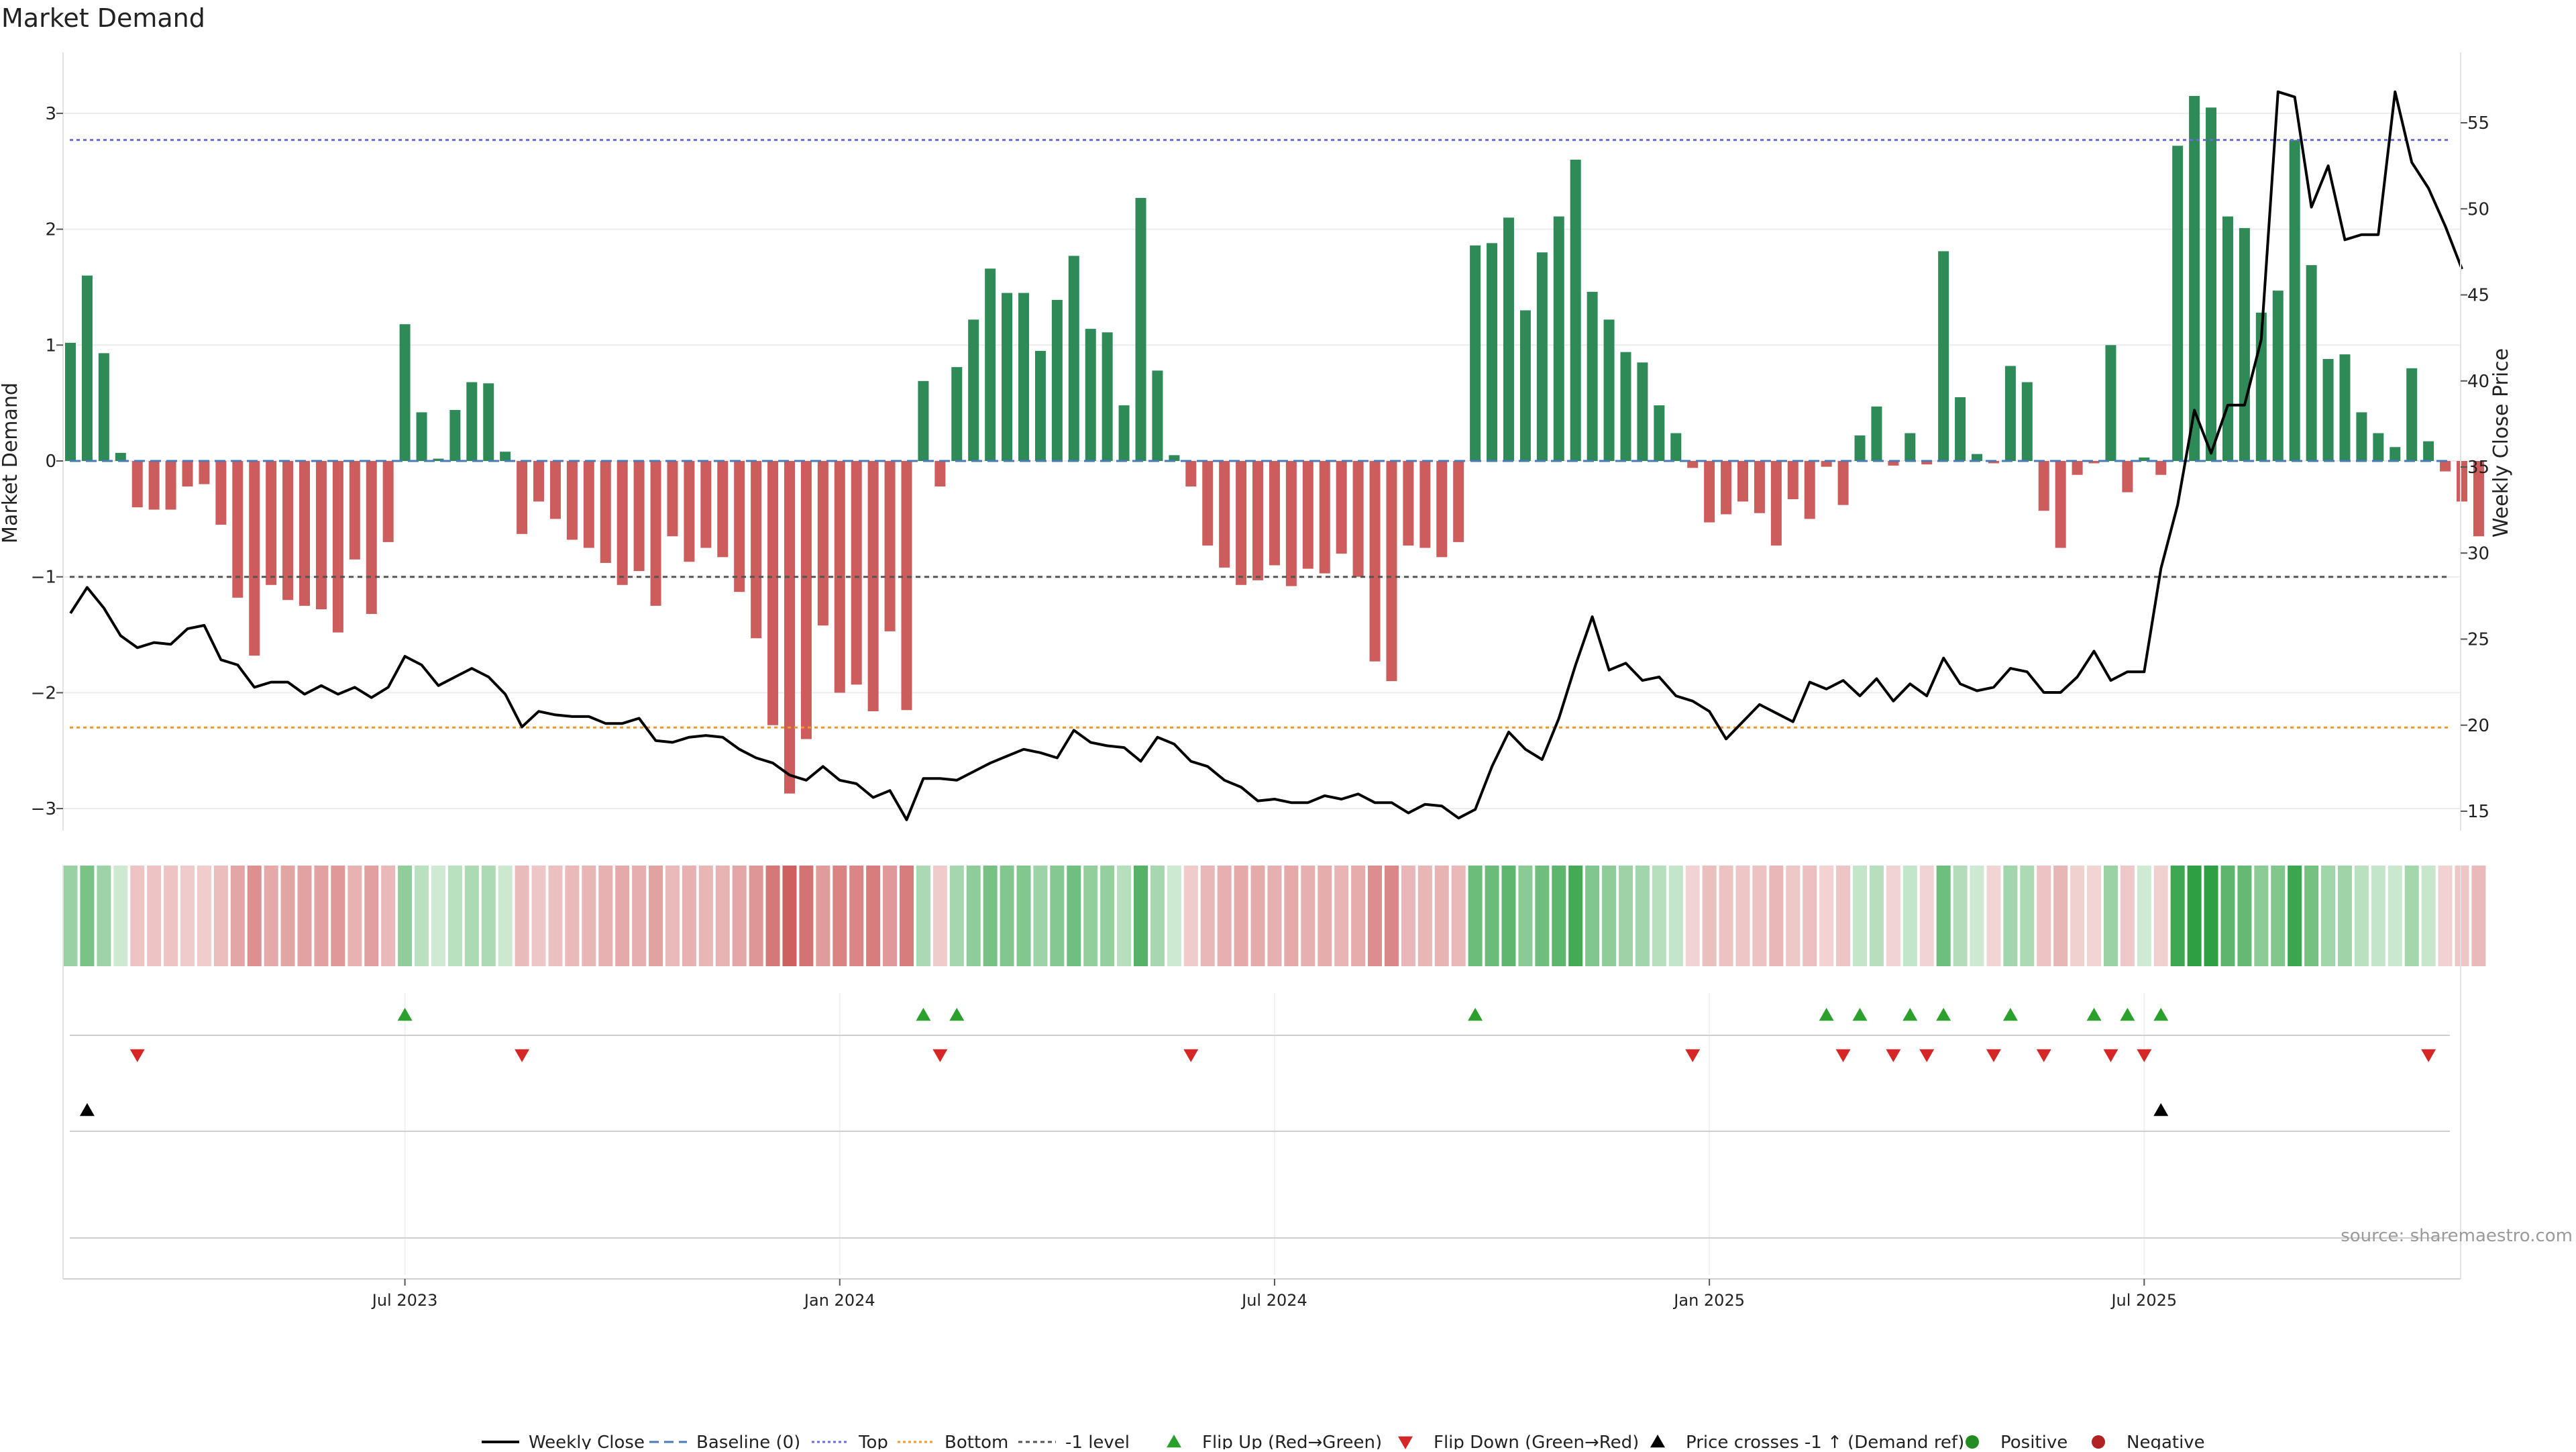 The image size is (2576, 1452). Describe the element at coordinates (2478, 726) in the screenshot. I see `y2-tick-label: 20` at that location.